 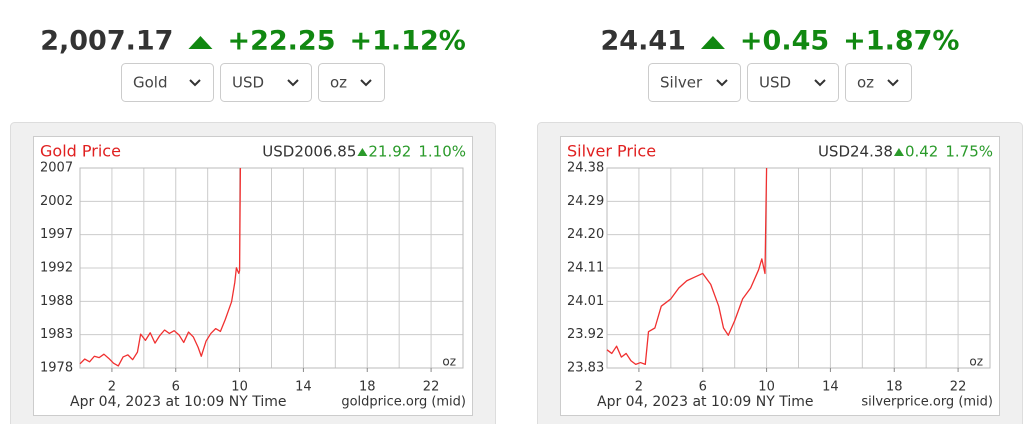 What do you see at coordinates (56, 201) in the screenshot?
I see `y-tick-label: 2002` at bounding box center [56, 201].